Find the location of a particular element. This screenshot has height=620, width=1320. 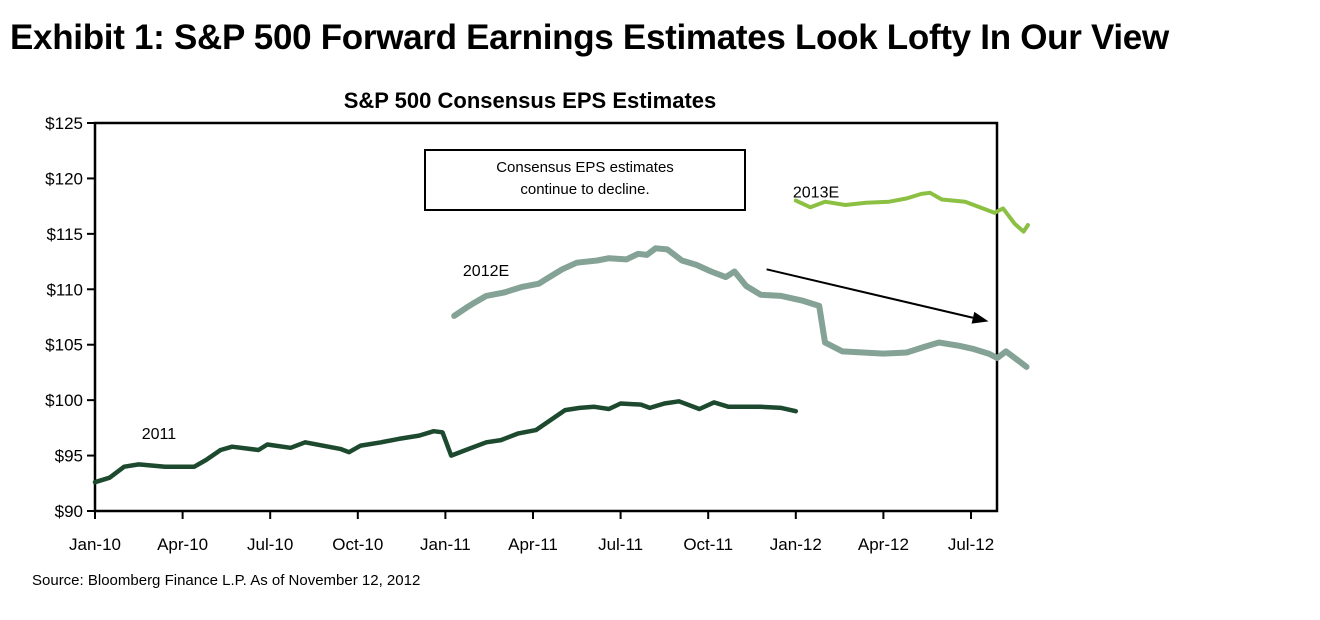

y-tick-label: $100 is located at coordinates (64, 400).